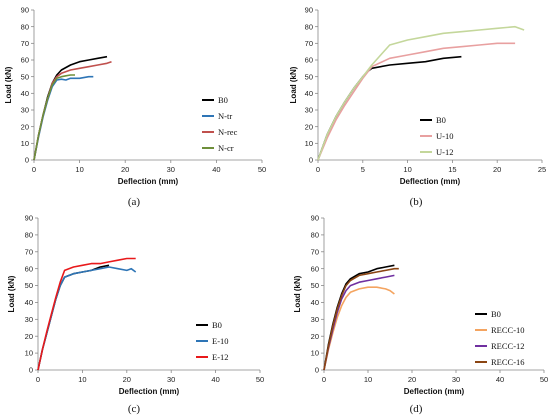 This screenshot has height=419, width=550. Describe the element at coordinates (134, 202) in the screenshot. I see `panel-caption: (a)` at that location.